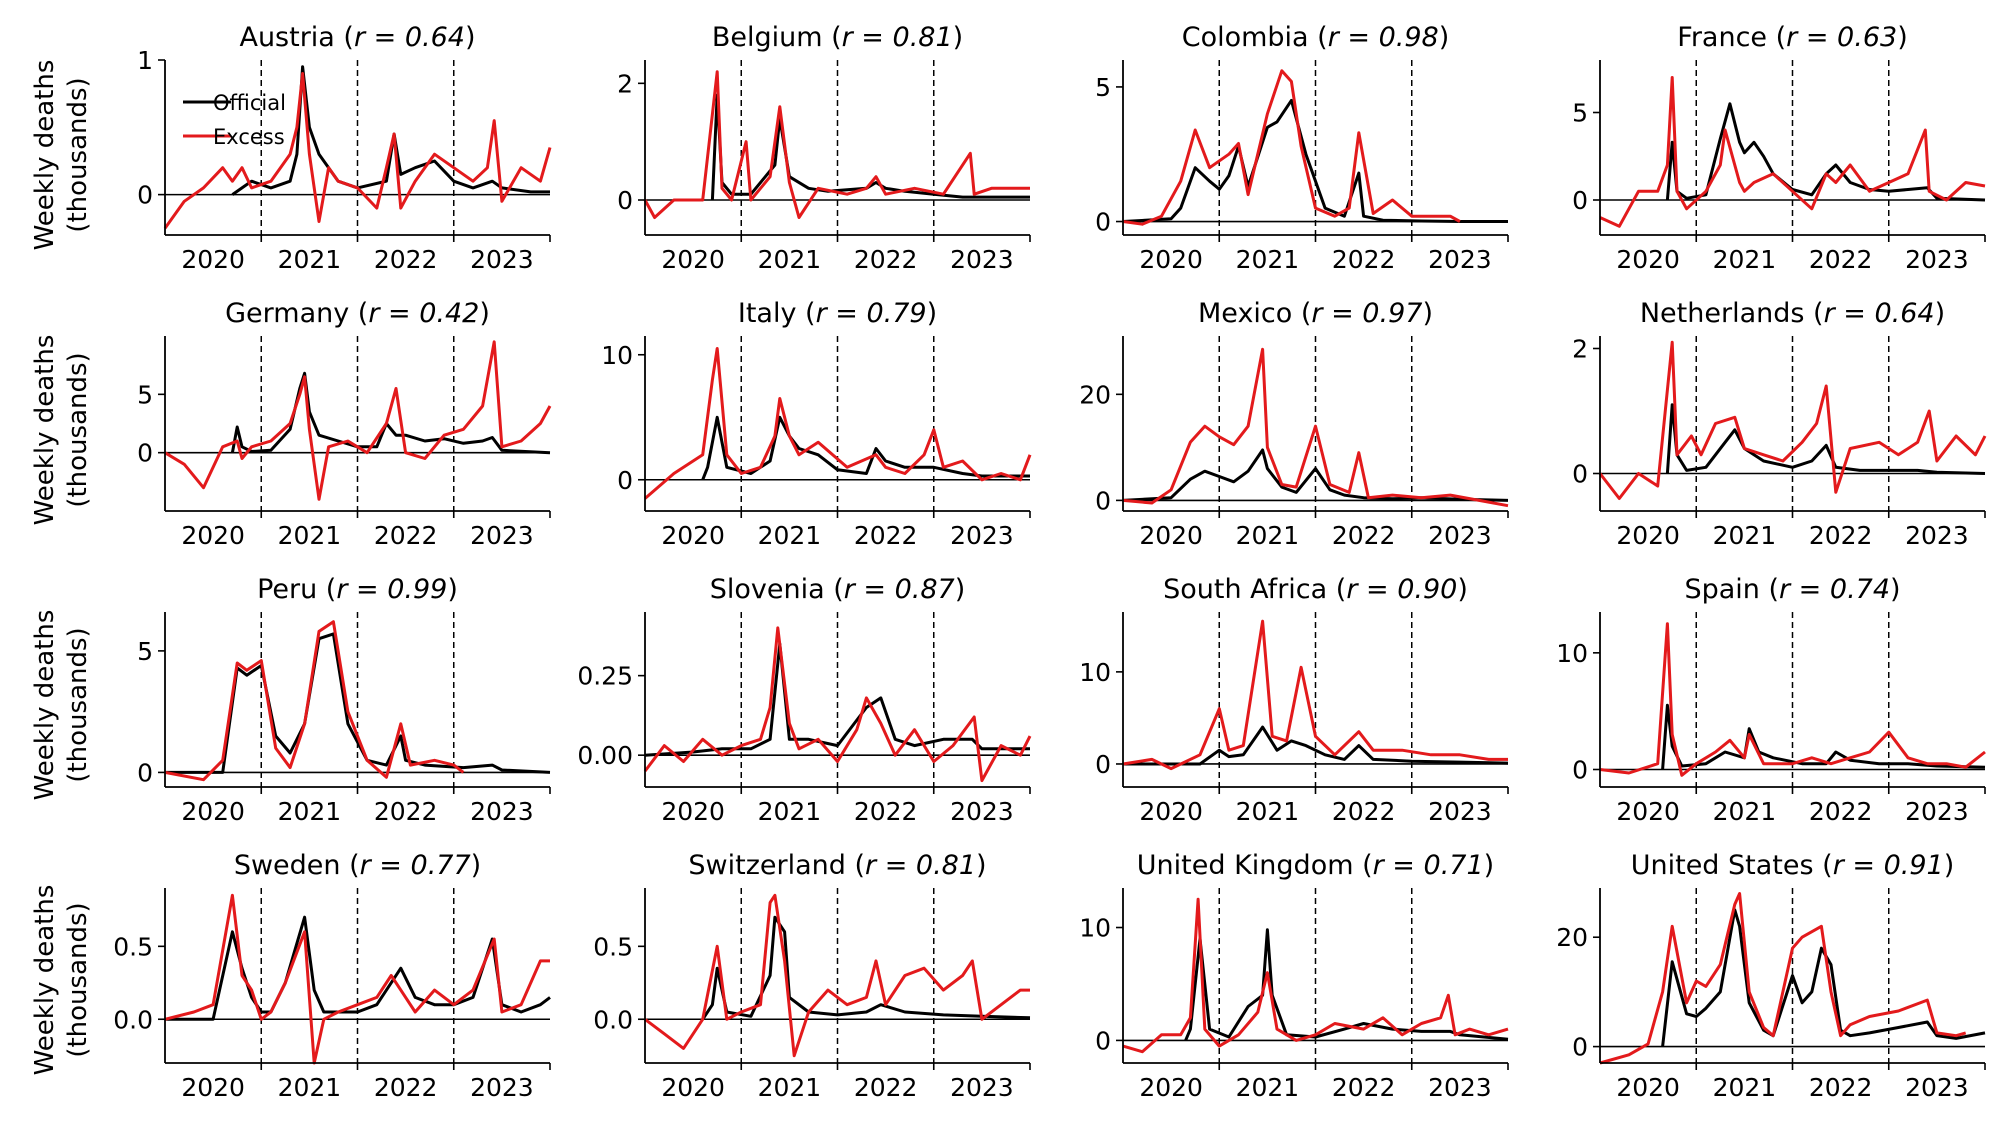 This screenshot has width=2000, height=1125. I want to click on x-tick-label-switzerland-1: 2021, so click(790, 1087).